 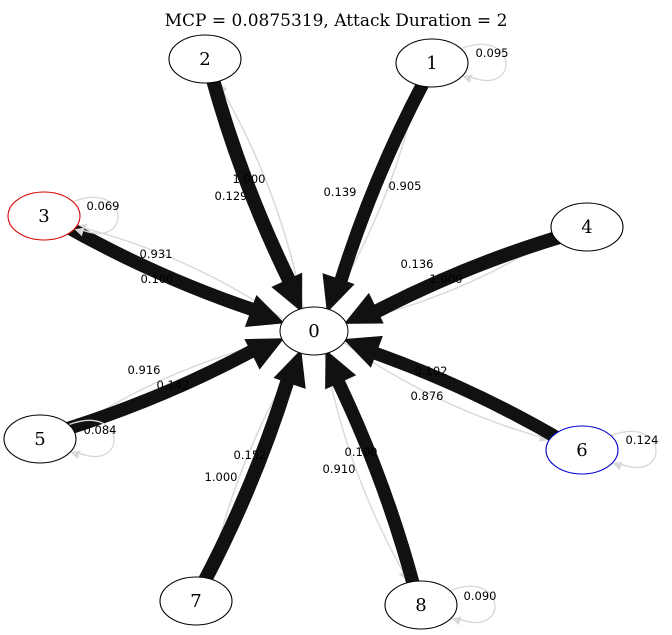 I want to click on edge-label-1-to-0: 0.905, so click(x=405, y=186).